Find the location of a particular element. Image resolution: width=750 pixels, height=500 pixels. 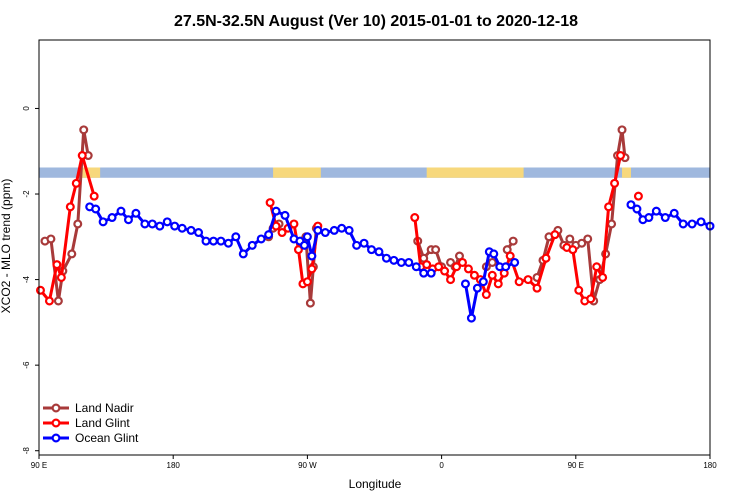

land-mask-band is located at coordinates (374, 172).